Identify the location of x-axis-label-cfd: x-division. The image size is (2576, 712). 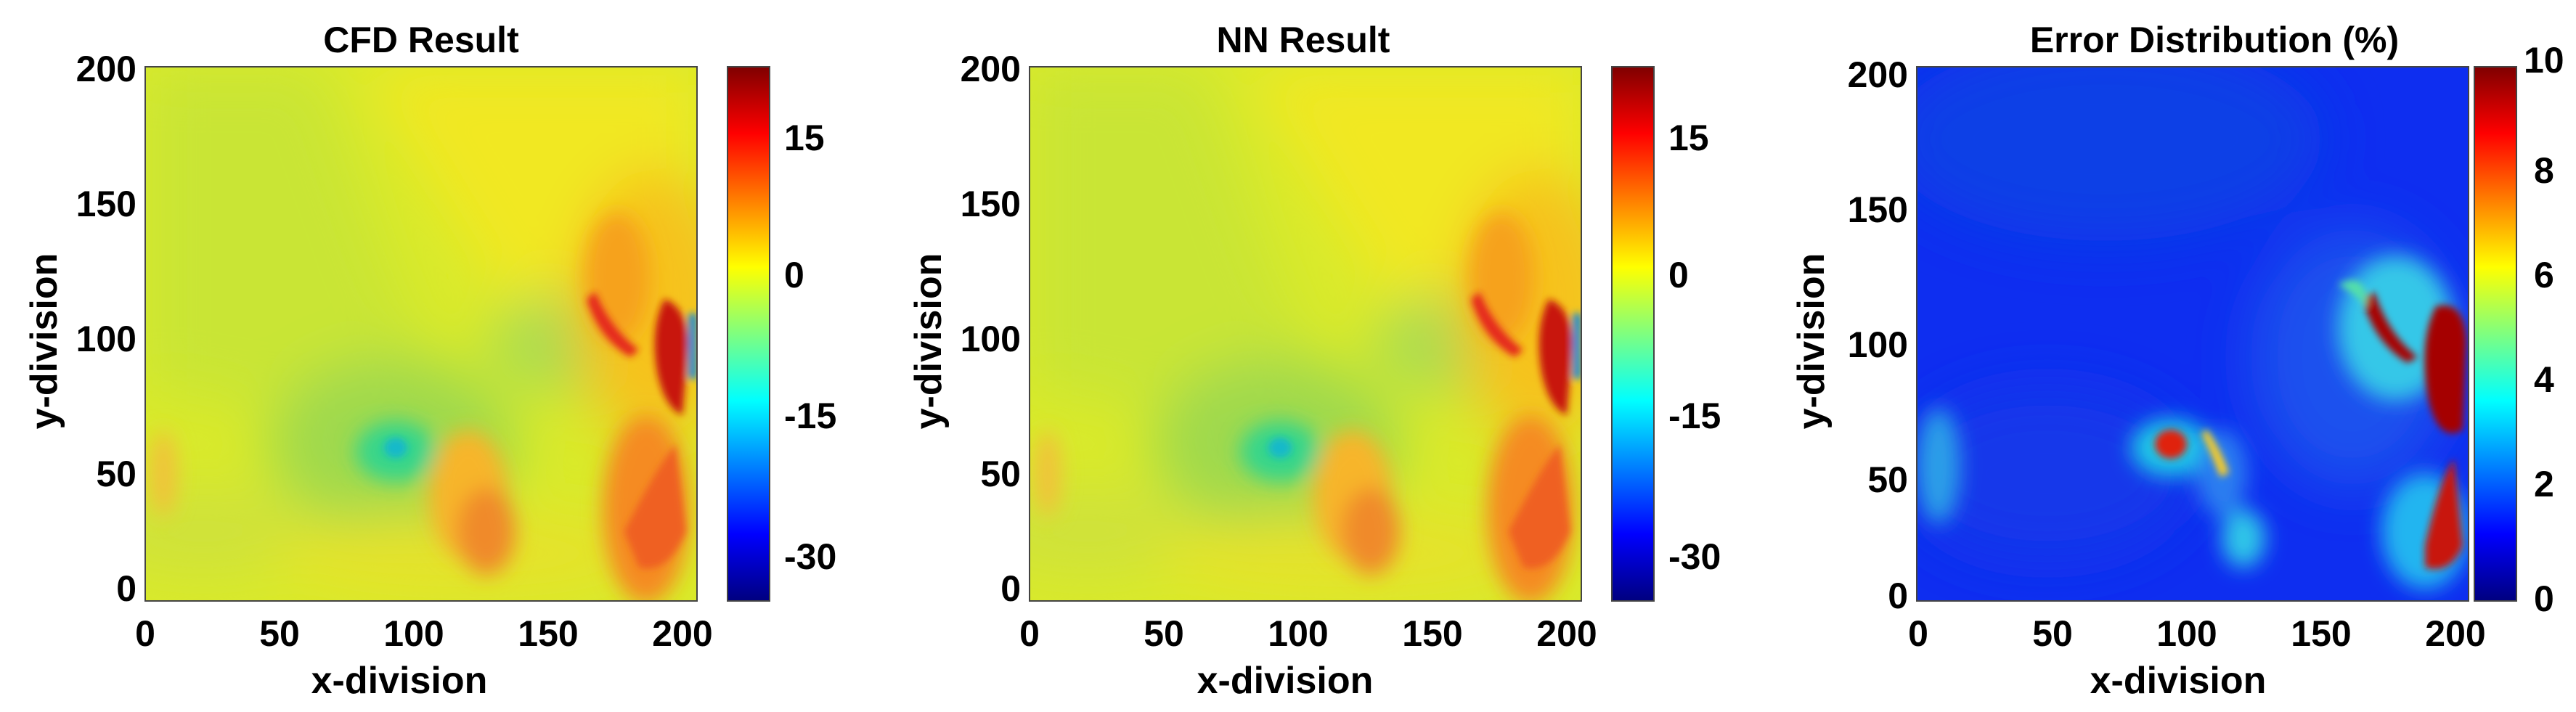
(399, 681).